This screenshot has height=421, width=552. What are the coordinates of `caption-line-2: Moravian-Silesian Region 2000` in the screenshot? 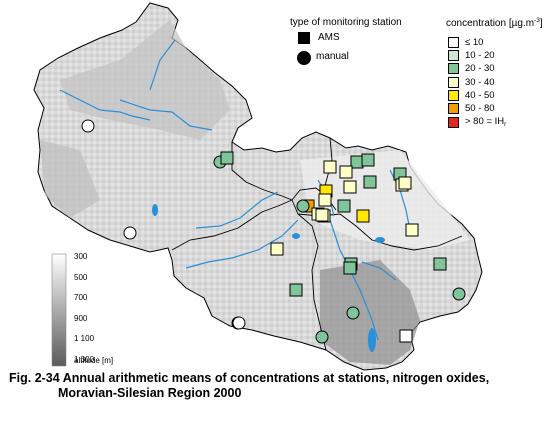 It's located at (150, 393).